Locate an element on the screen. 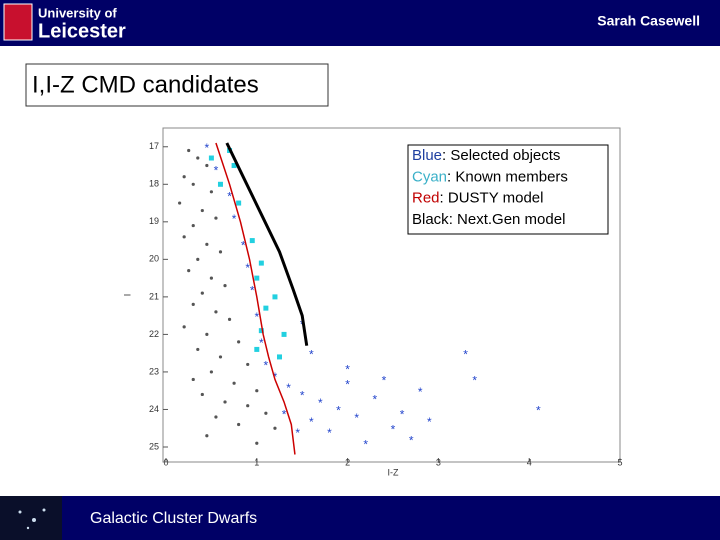 This screenshot has width=720, height=540. logo-line1: University of is located at coordinates (77, 12).